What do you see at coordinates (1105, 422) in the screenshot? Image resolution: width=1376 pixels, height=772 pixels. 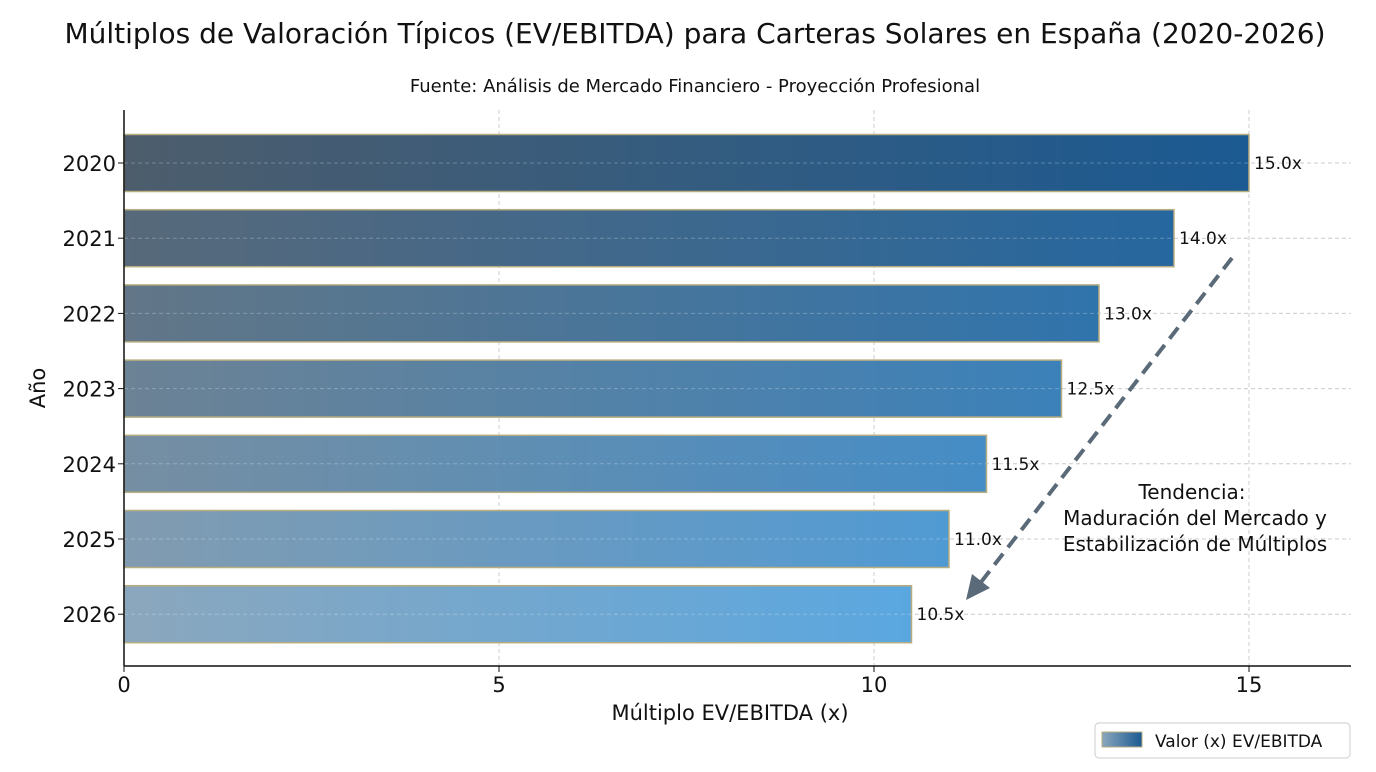 I see `trend-arrow` at bounding box center [1105, 422].